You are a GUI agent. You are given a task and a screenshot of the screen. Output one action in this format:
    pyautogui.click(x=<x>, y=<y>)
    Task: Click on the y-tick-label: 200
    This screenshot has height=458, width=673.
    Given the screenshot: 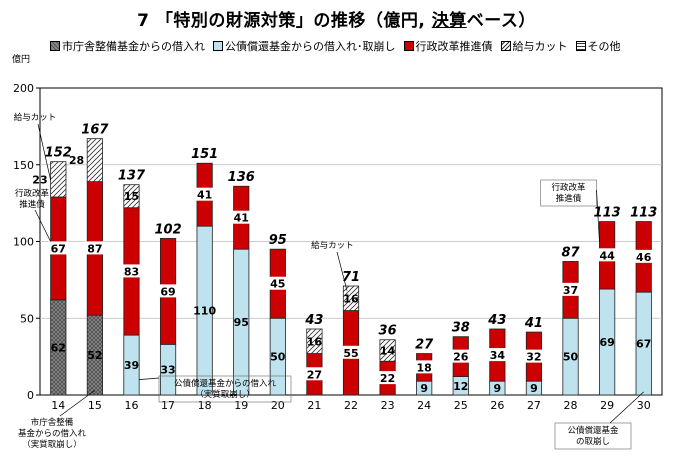 What is the action you would take?
    pyautogui.click(x=23, y=88)
    